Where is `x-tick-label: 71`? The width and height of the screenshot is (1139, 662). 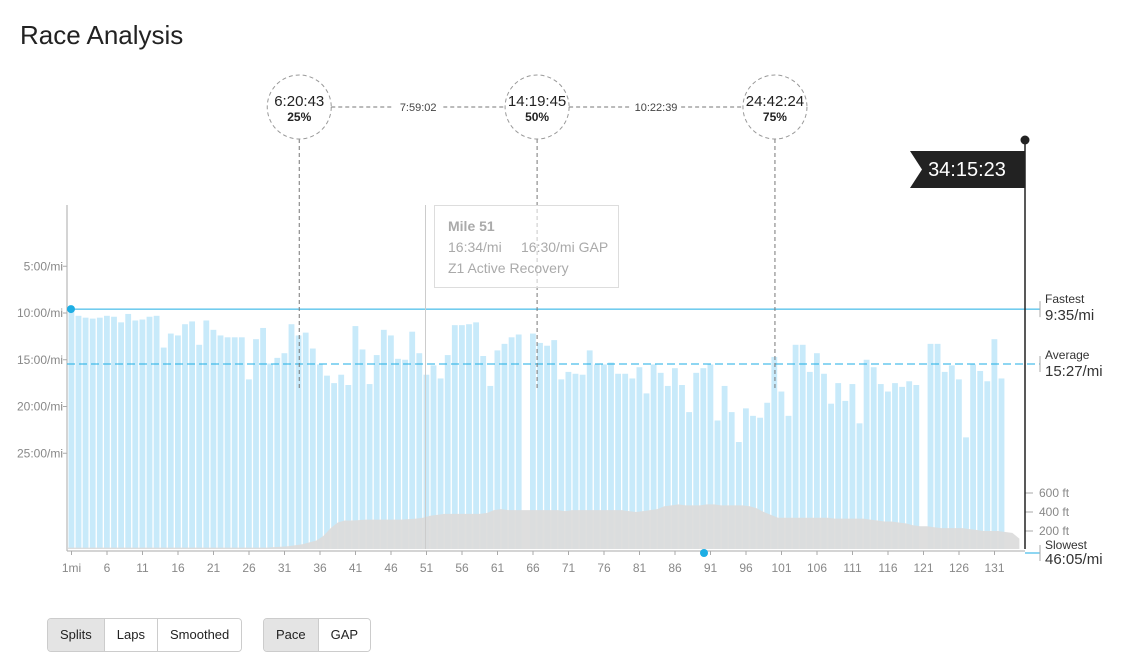
x-tick-label: 71 is located at coordinates (569, 568).